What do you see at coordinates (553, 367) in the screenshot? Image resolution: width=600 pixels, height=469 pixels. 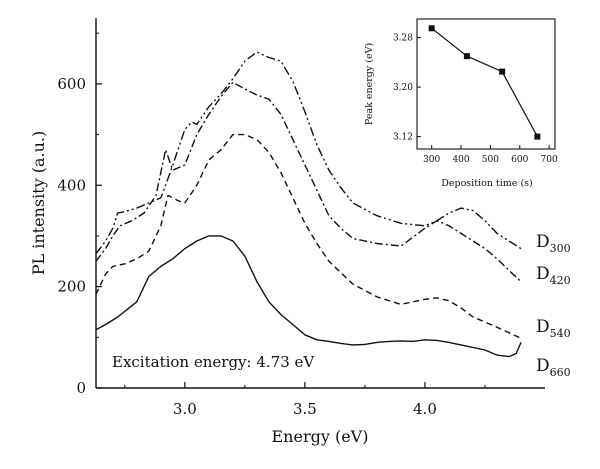 I see `series-label-d660: D660` at bounding box center [553, 367].